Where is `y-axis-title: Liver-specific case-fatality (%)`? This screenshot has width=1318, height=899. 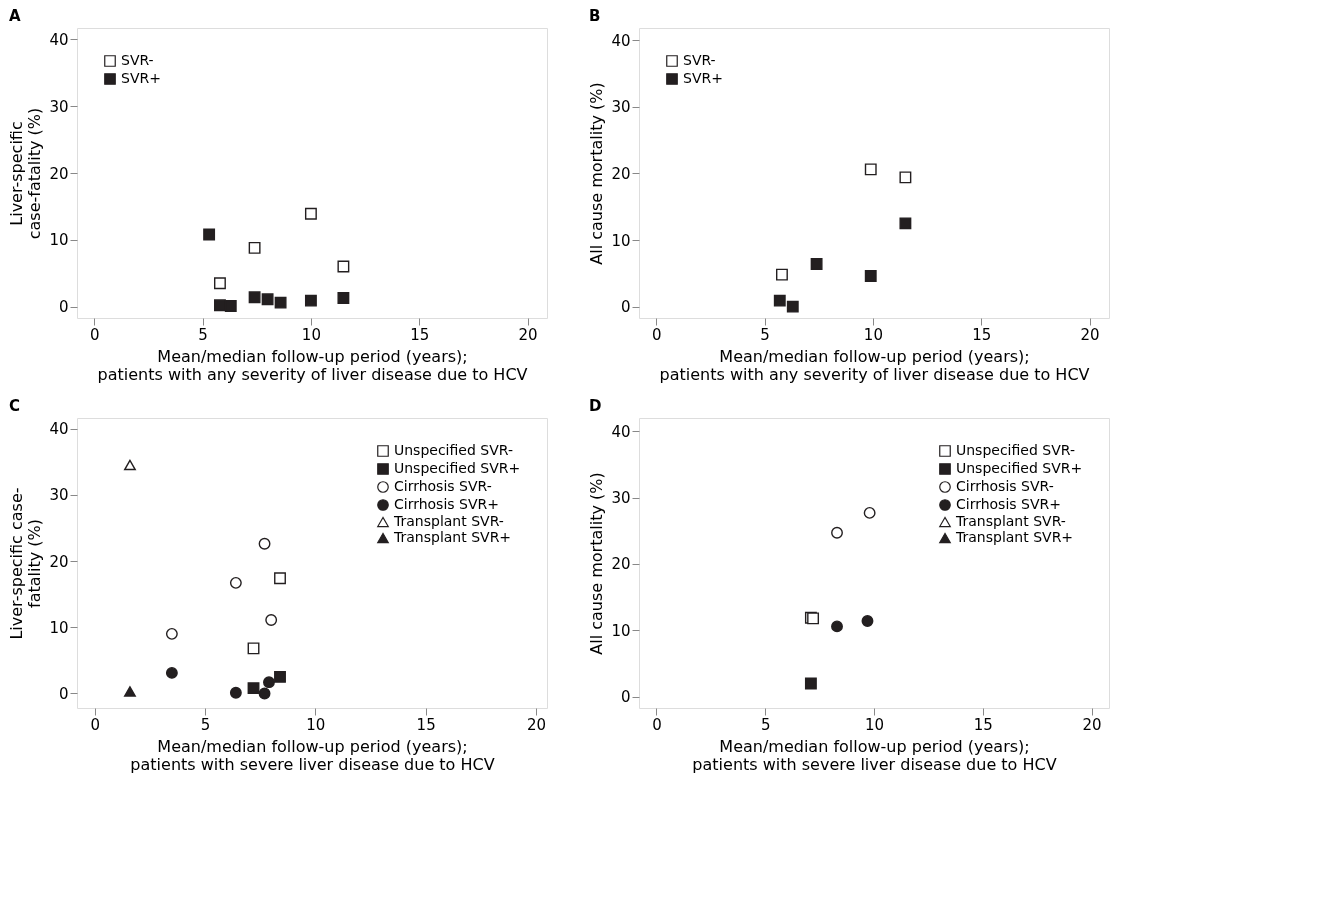 y-axis-title: Liver-specific case-fatality (%) is located at coordinates (26, 173).